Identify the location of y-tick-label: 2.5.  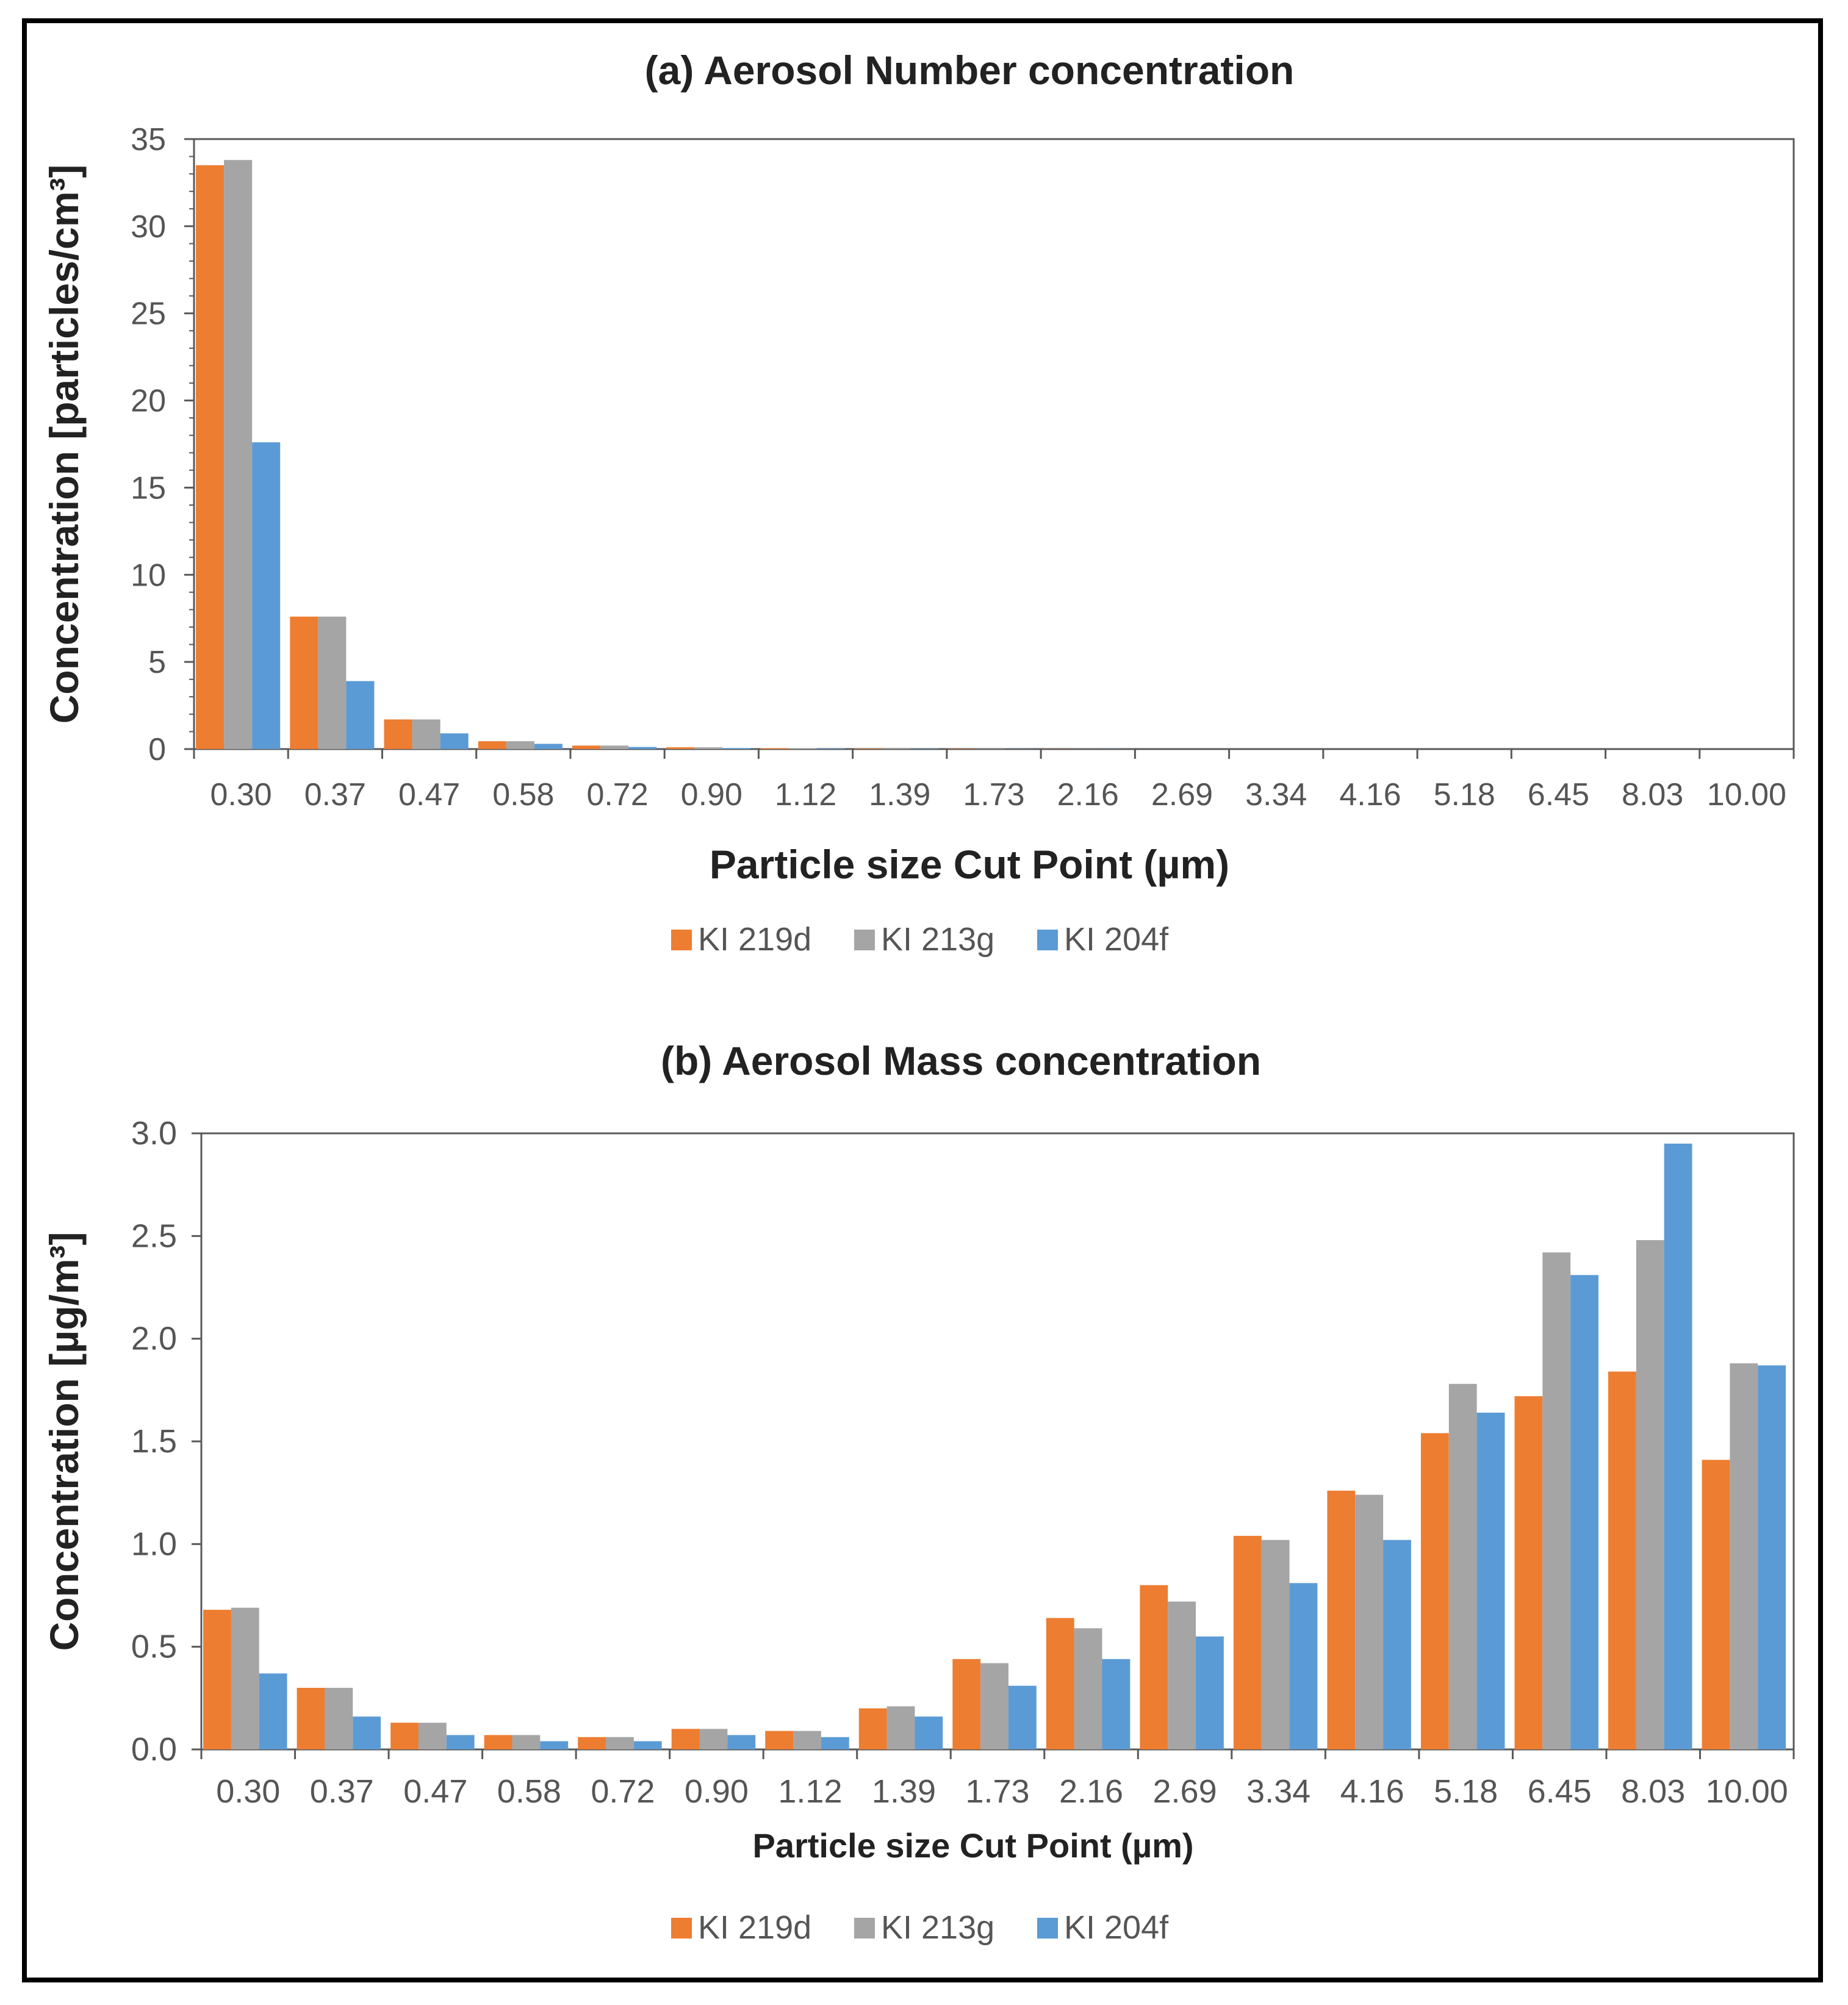
(154, 1236).